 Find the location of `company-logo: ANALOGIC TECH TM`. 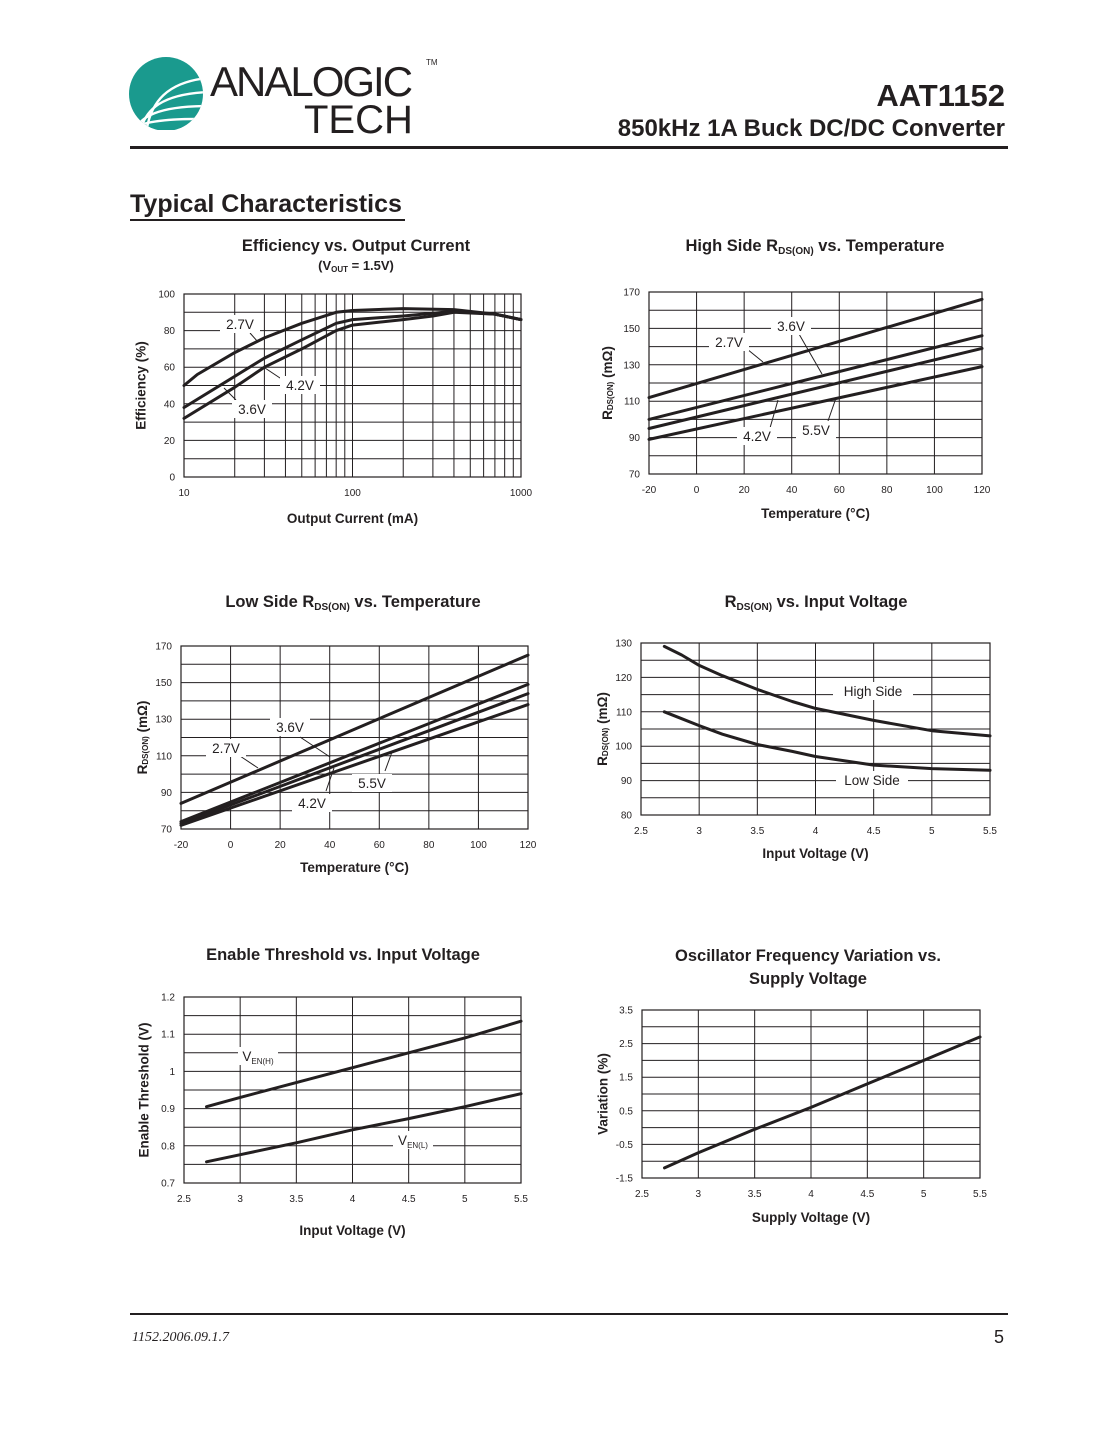

company-logo: ANALOGIC TECH TM is located at coordinates (284, 99).